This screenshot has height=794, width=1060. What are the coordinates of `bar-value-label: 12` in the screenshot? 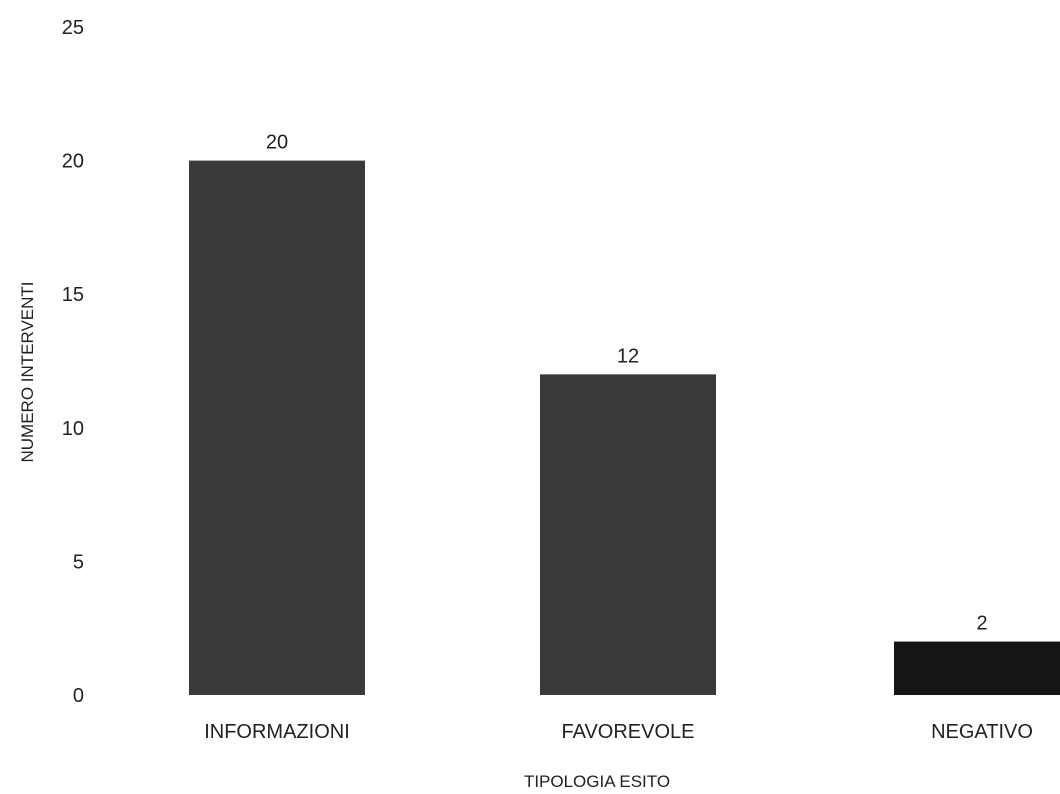 It's located at (628, 356).